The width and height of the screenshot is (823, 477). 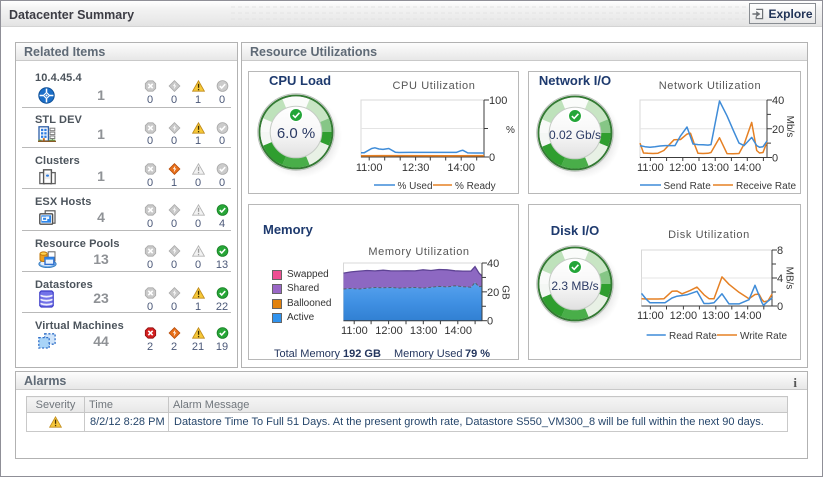 What do you see at coordinates (780, 251) in the screenshot?
I see `svg-text: 8` at bounding box center [780, 251].